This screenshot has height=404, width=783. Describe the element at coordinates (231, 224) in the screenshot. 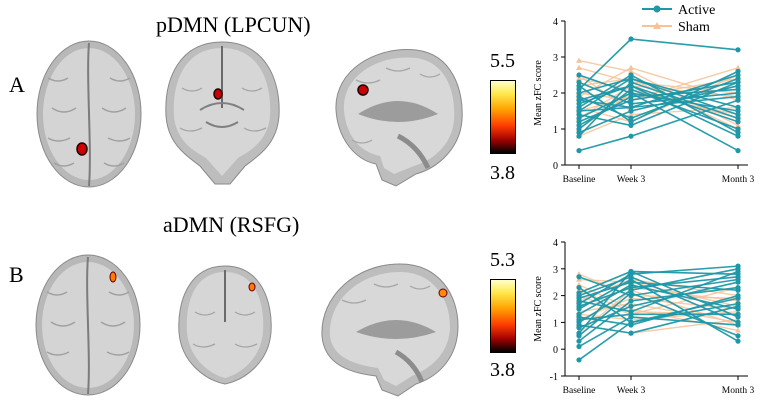

I see `panel-b-title: aDMN (RSFG)` at that location.